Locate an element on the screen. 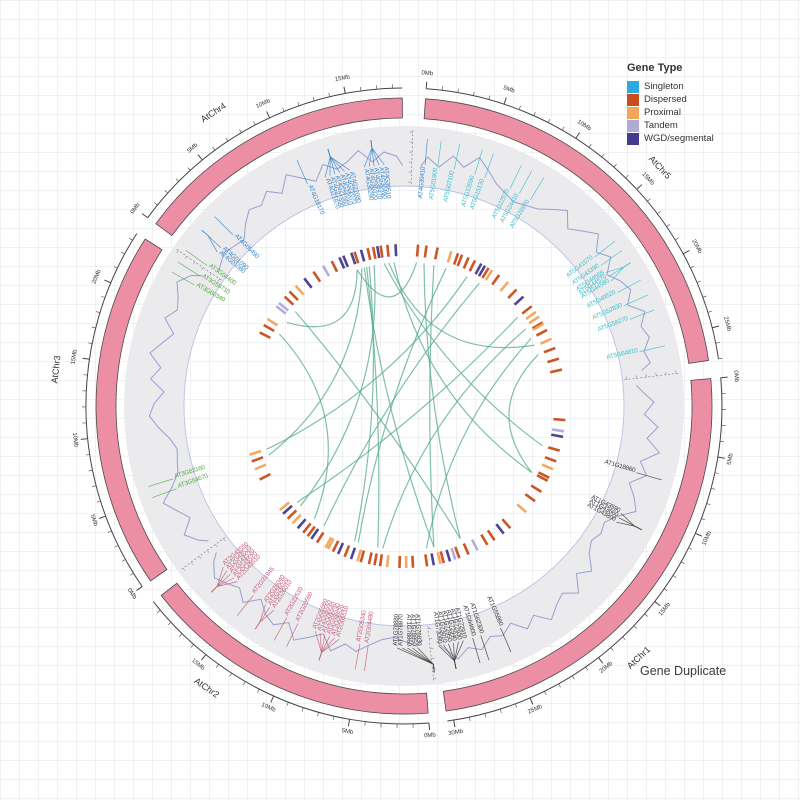 This screenshot has width=800, height=800. gene-label-AT1G78850: AT1G78850 is located at coordinates (413, 630).